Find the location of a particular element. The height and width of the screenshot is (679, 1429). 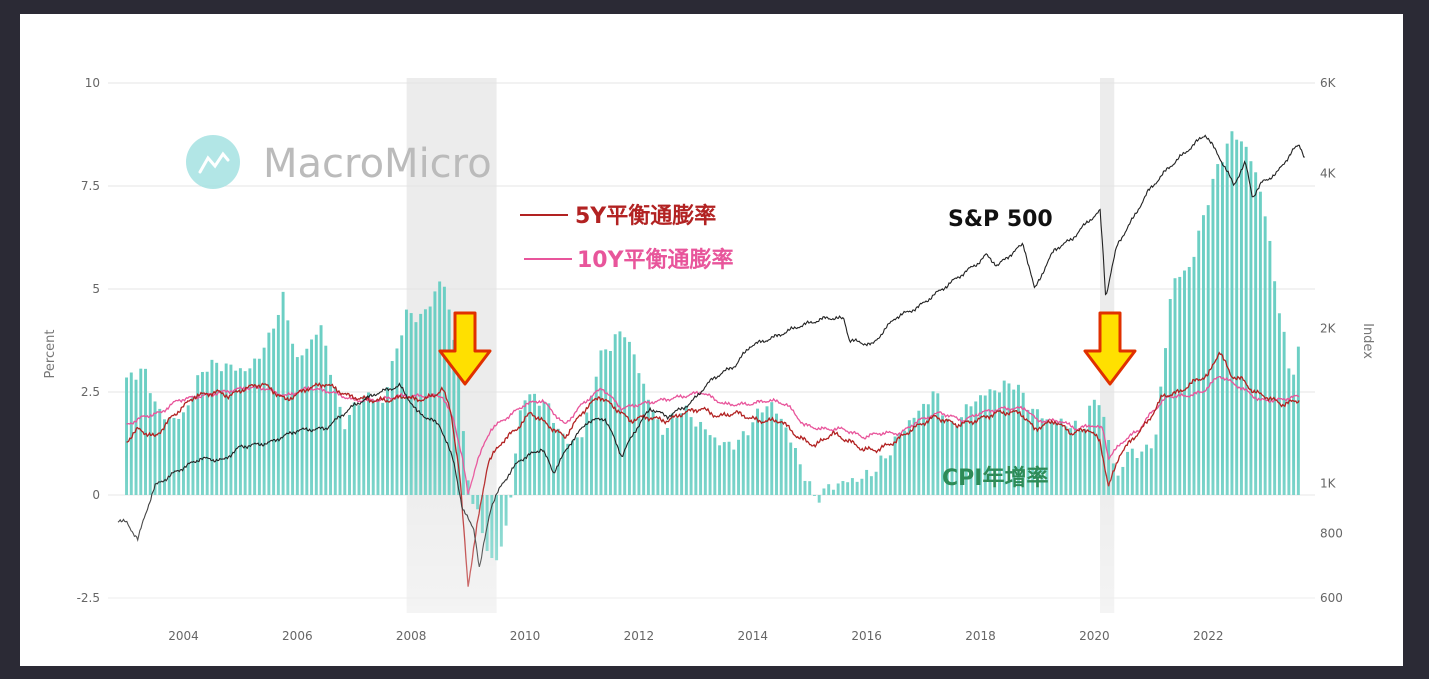

right-axis-title: Index is located at coordinates (1367, 341).